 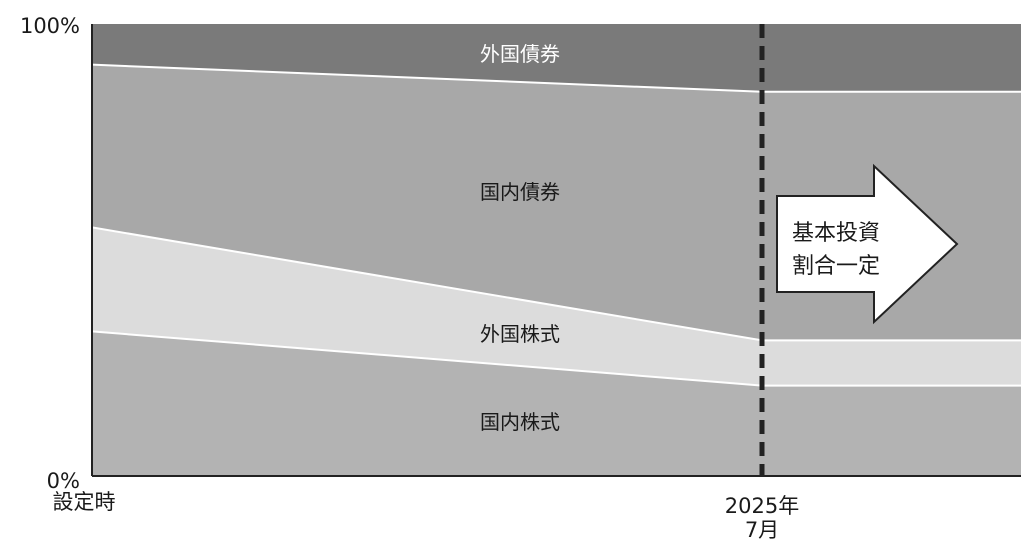 What do you see at coordinates (520, 238) in the screenshot?
I see `region-labels: 国内株式 外国株式 国内債券 外国債券` at bounding box center [520, 238].